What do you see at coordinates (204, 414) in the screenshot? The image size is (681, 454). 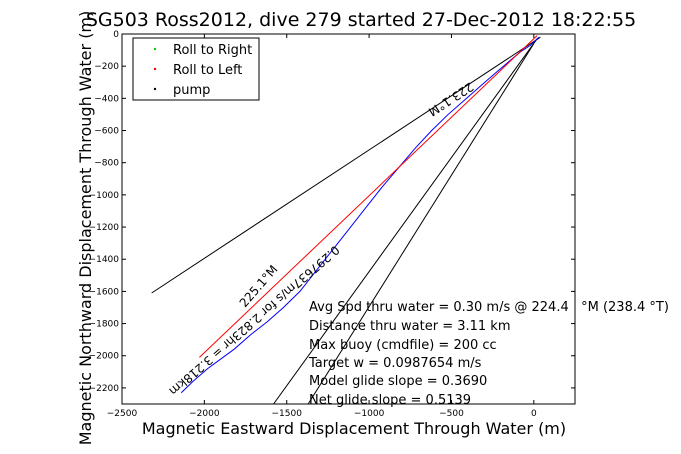 I see `x-tick-label: −2000` at bounding box center [204, 414].